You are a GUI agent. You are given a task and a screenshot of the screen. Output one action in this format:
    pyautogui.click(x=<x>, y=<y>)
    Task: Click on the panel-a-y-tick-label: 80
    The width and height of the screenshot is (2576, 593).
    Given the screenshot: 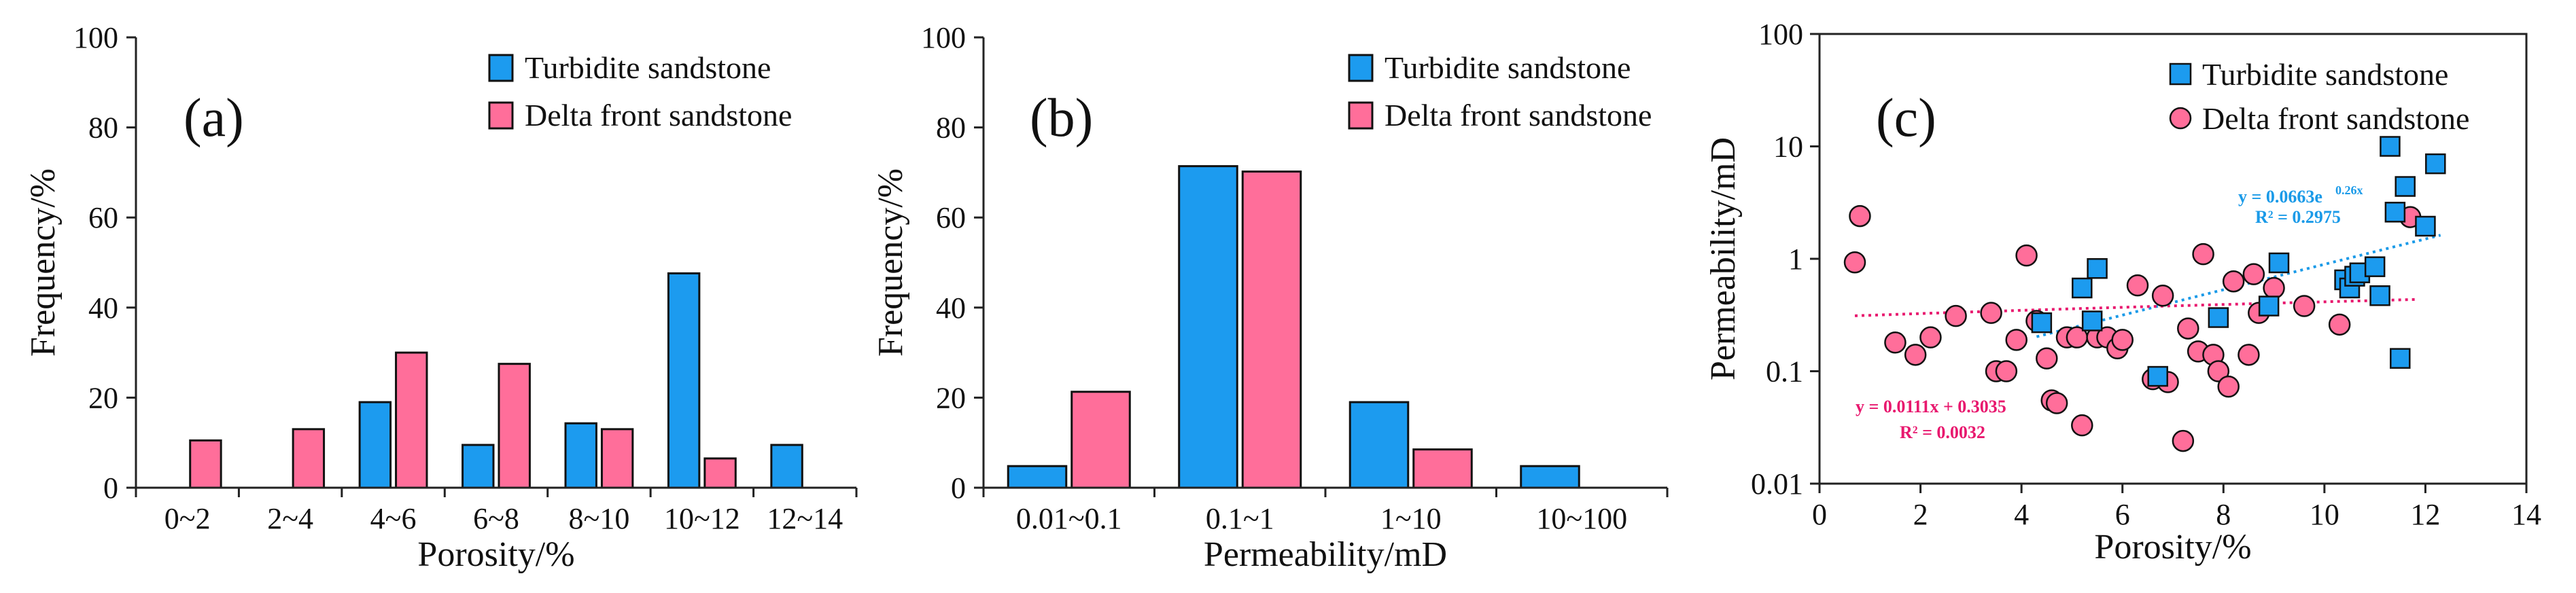 What is the action you would take?
    pyautogui.click(x=103, y=128)
    